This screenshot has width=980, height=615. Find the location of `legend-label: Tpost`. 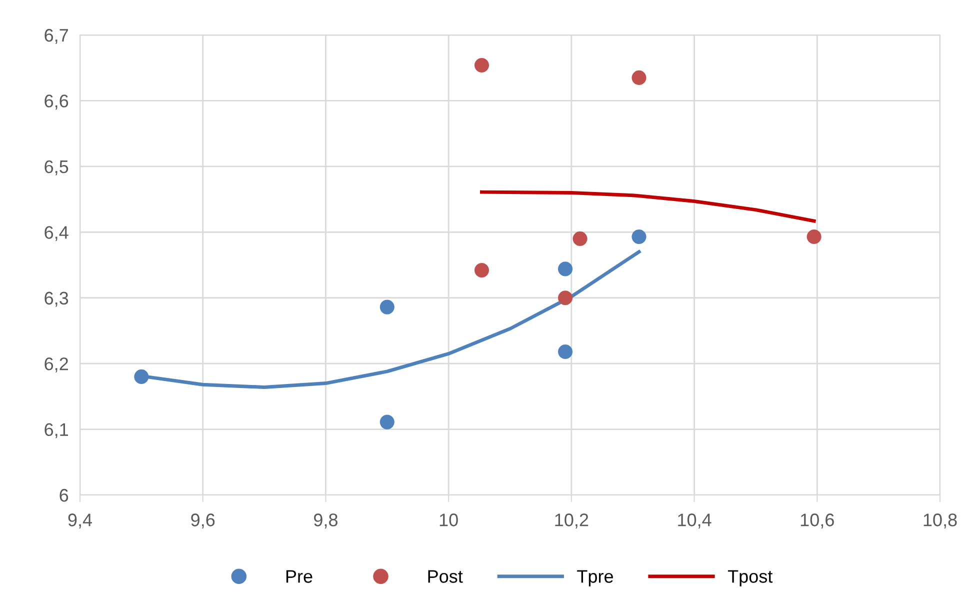

legend-label: Tpost is located at coordinates (750, 578).